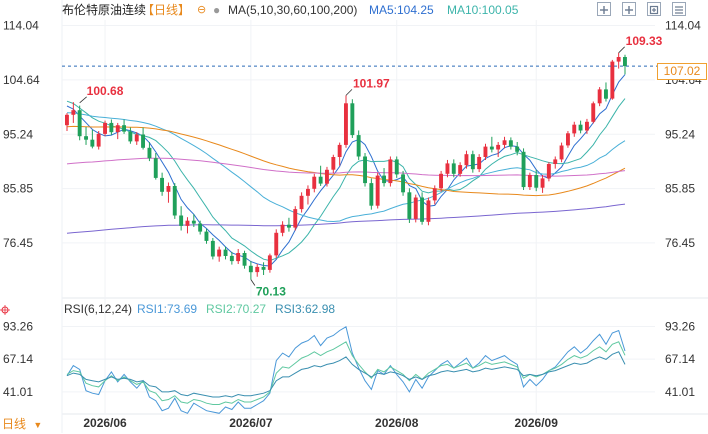 Image resolution: width=708 pixels, height=434 pixels. What do you see at coordinates (371, 83) in the screenshot?
I see `high-price-label: 101.97` at bounding box center [371, 83].